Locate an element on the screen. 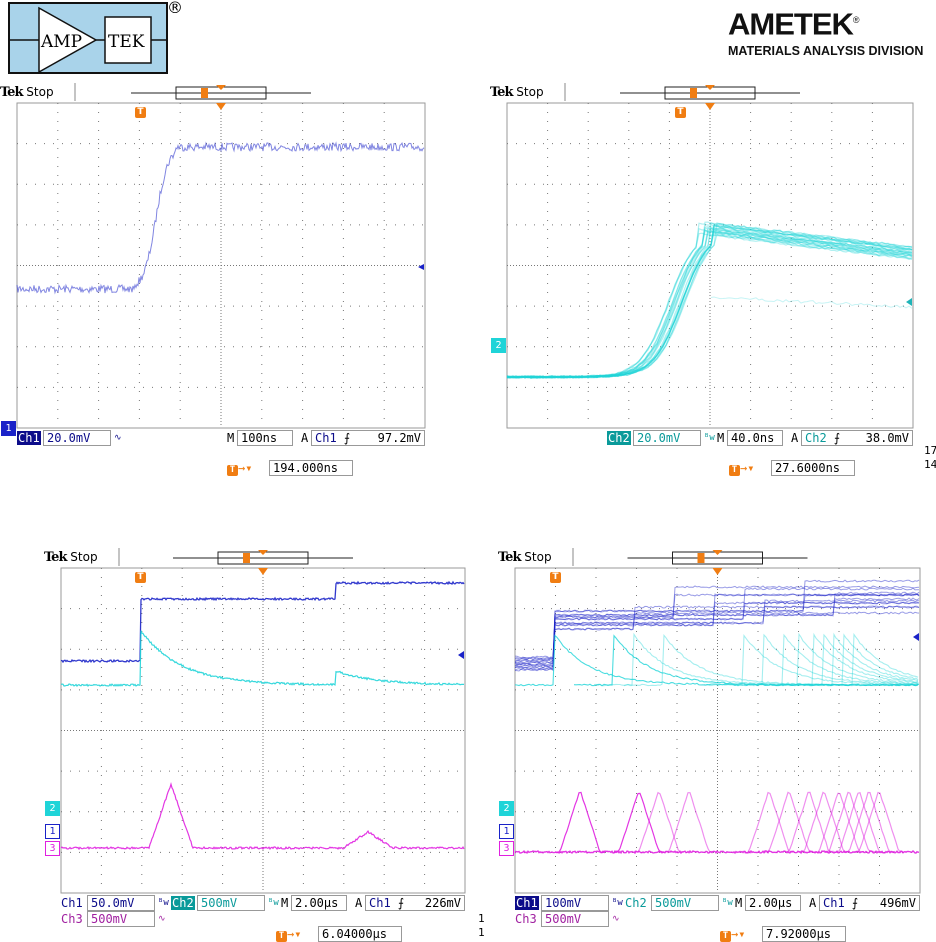 The image size is (936, 942). channel-scale: 50.0mV is located at coordinates (121, 903).